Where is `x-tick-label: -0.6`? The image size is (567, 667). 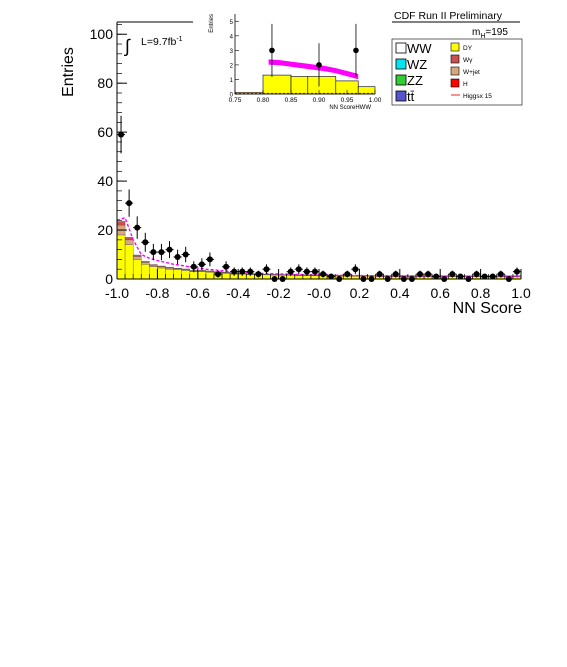 x-tick-label: -0.6 is located at coordinates (198, 293).